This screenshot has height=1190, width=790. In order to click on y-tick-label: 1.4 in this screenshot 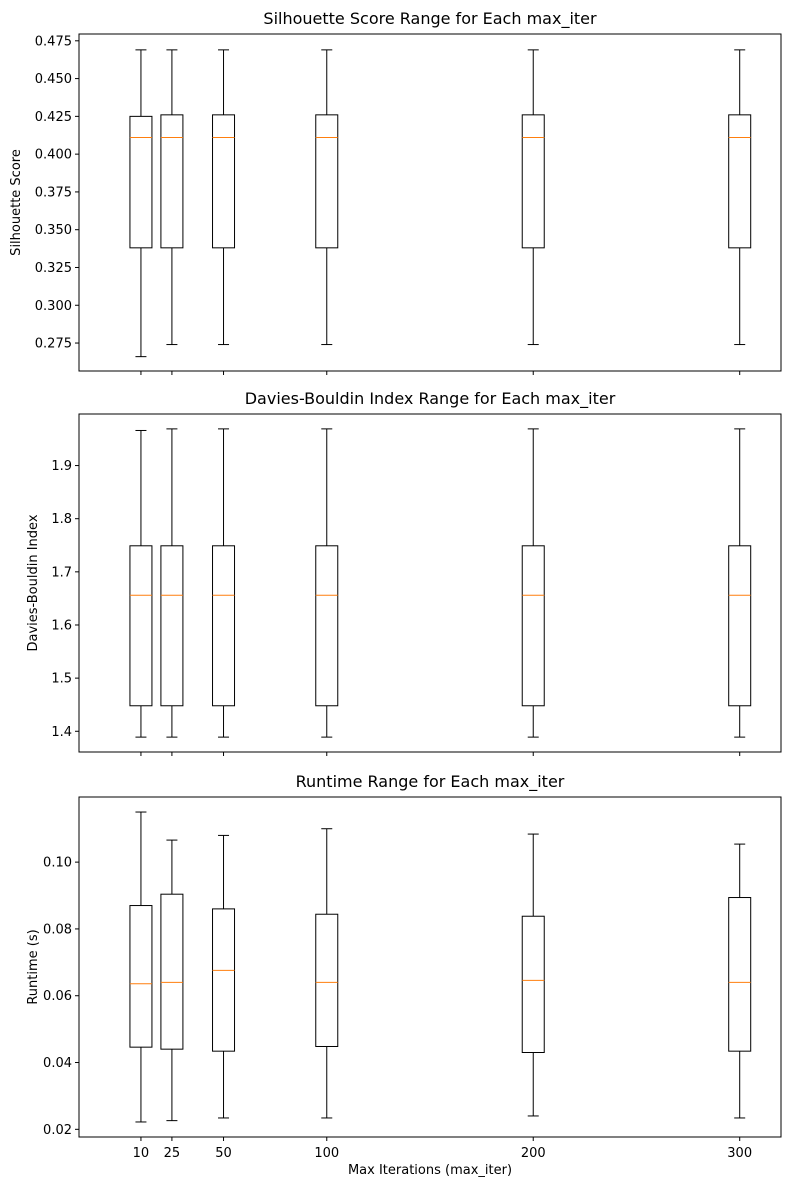, I will do `click(61, 732)`.